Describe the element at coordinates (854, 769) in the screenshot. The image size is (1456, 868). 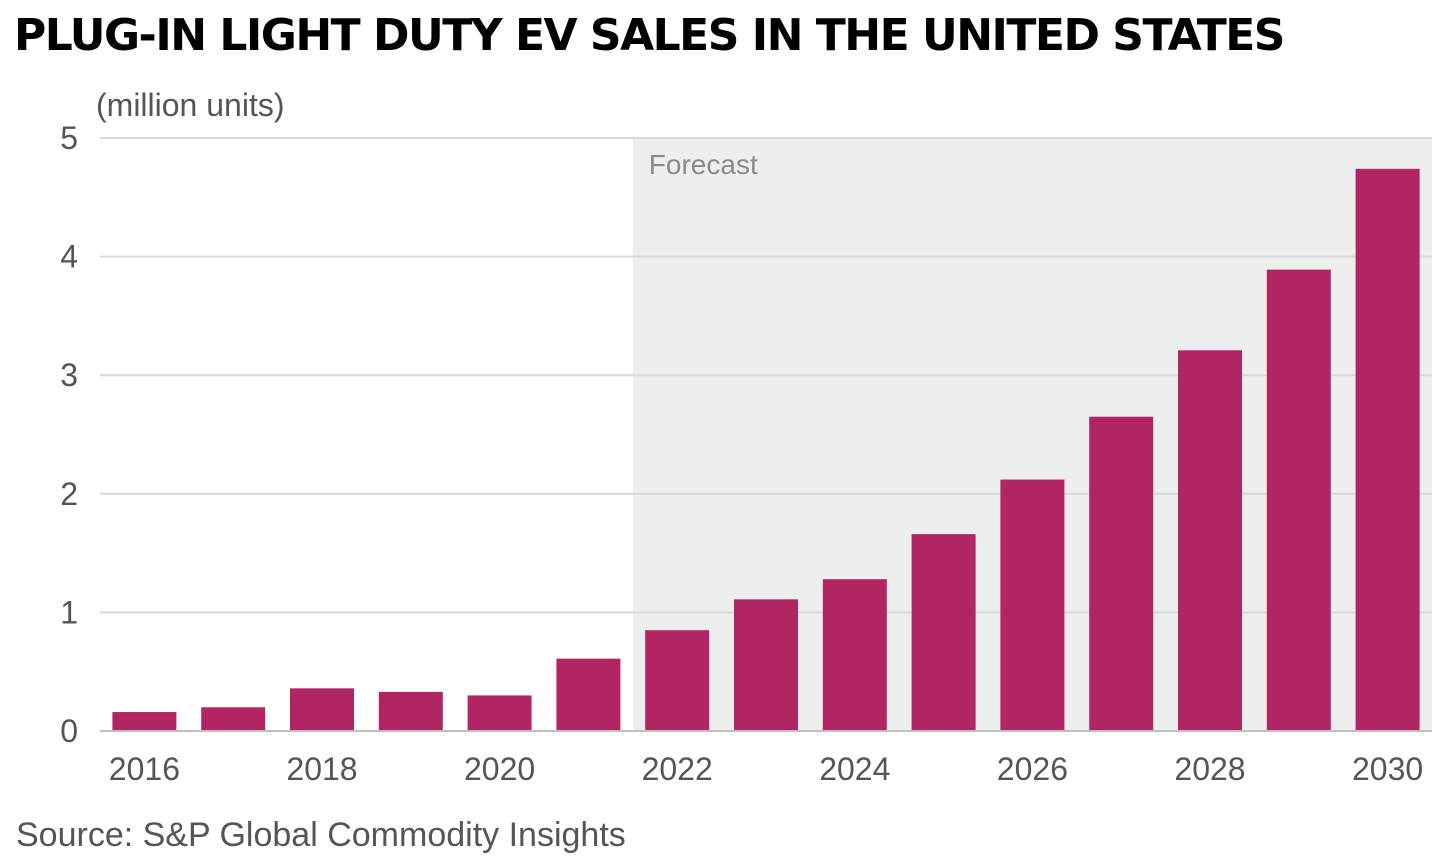
I see `x-tick-label: 2024` at that location.